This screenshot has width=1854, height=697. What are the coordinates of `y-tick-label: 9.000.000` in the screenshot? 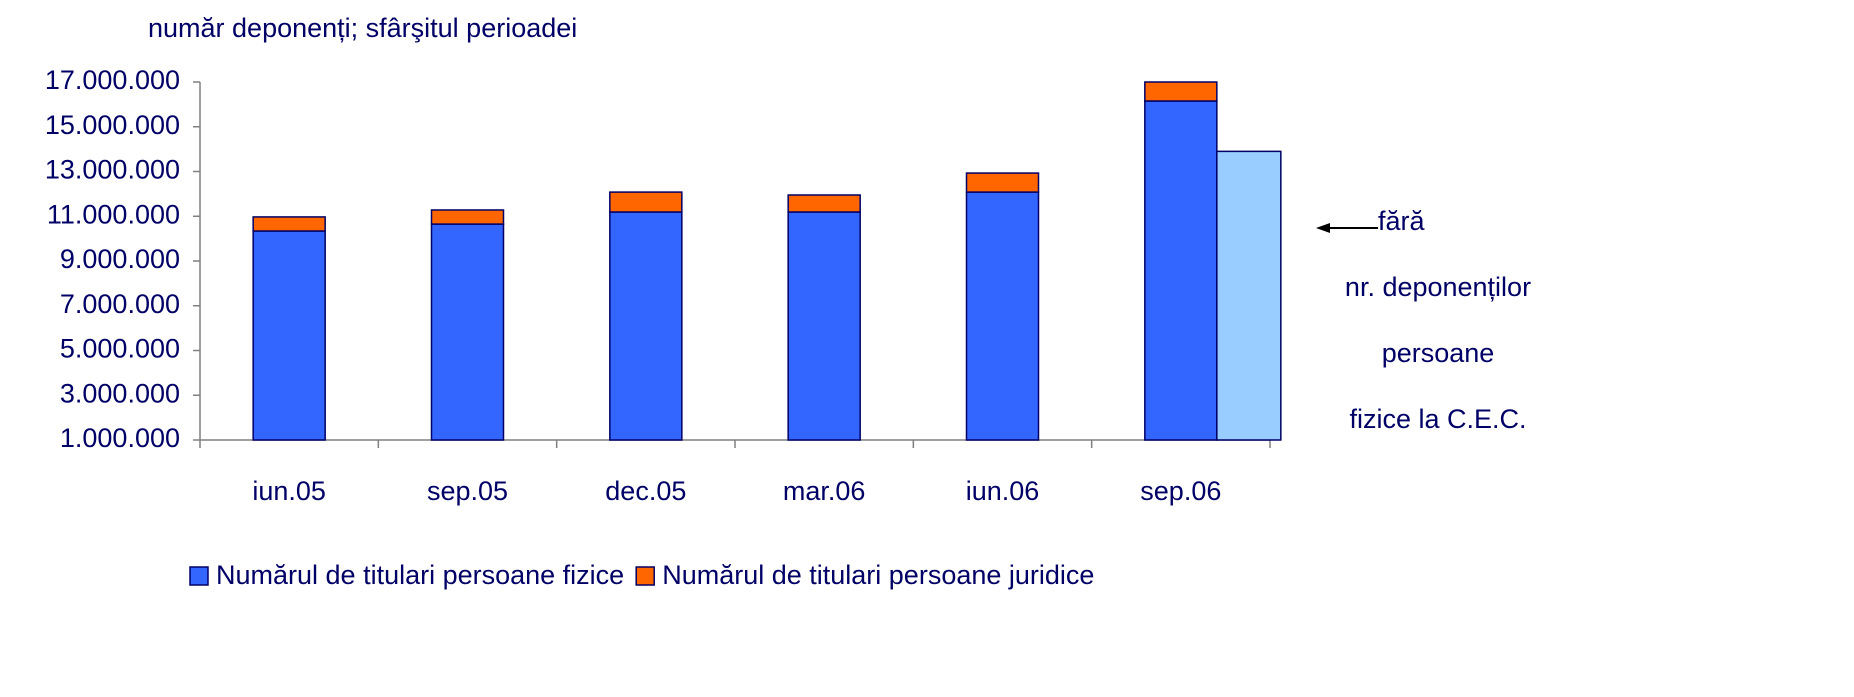 It's located at (120, 259).